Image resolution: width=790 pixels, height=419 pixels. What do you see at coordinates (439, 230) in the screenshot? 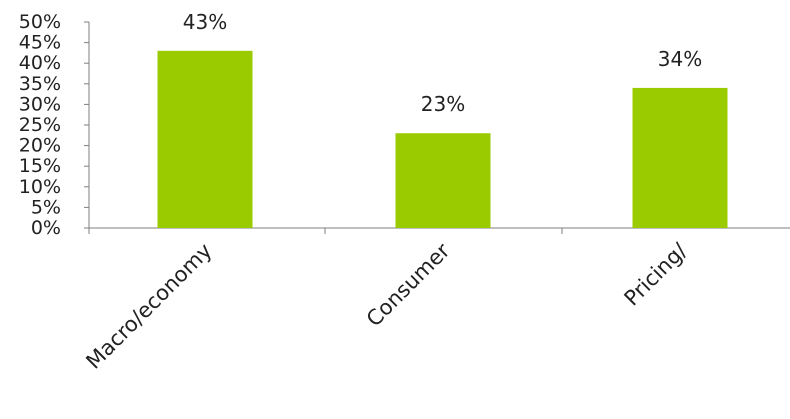
I see `x-axis` at bounding box center [439, 230].